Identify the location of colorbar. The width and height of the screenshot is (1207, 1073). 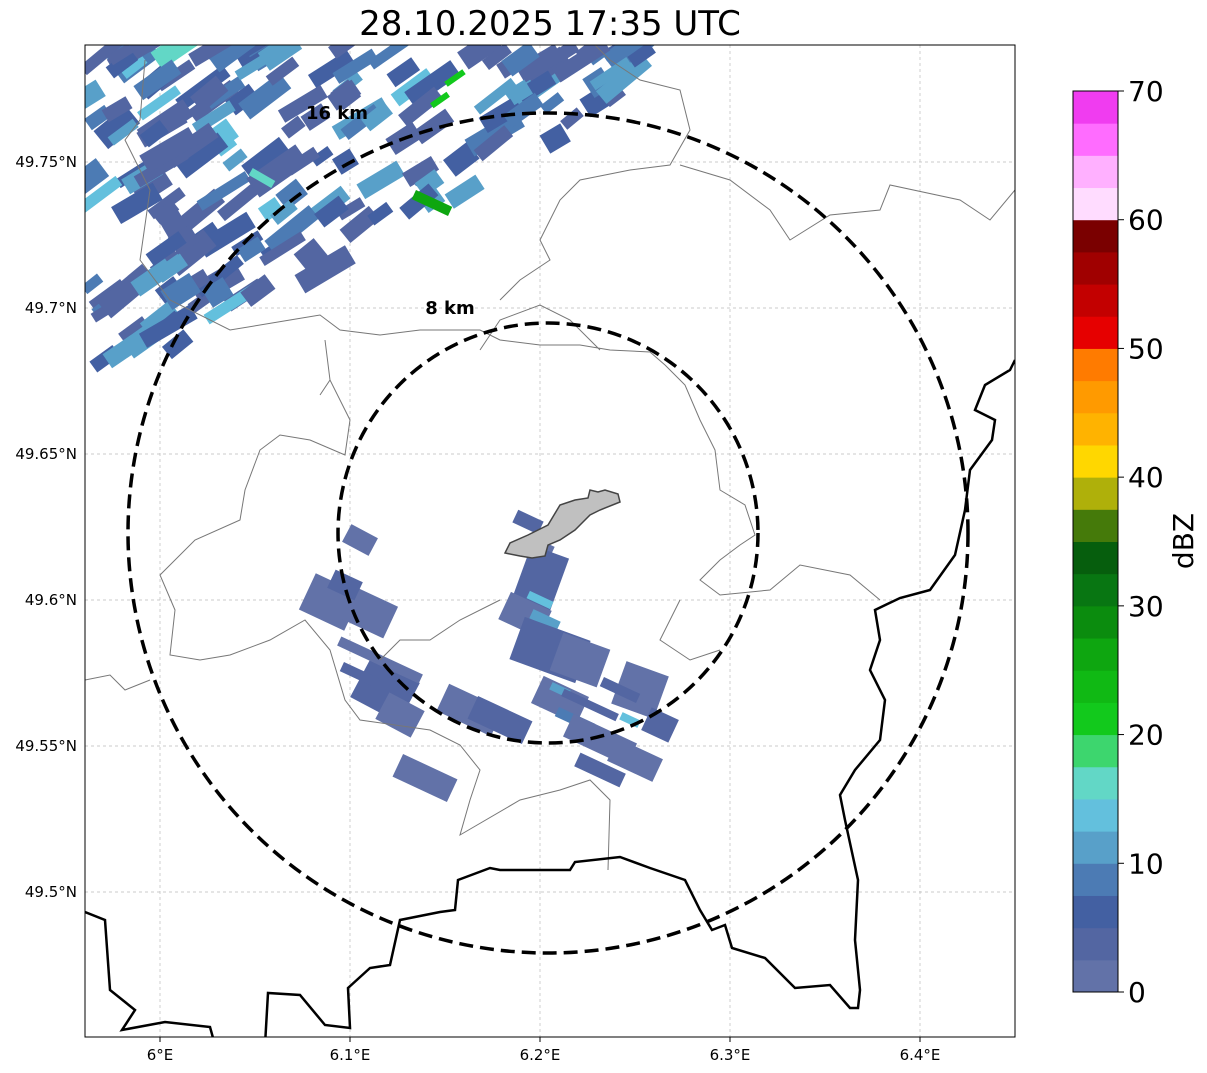
(1098, 541).